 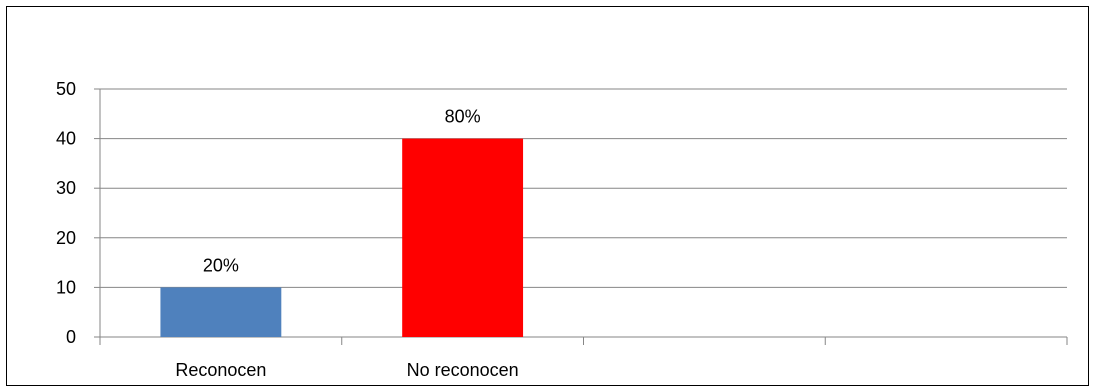 What do you see at coordinates (66, 287) in the screenshot?
I see `y-tick-label: 10` at bounding box center [66, 287].